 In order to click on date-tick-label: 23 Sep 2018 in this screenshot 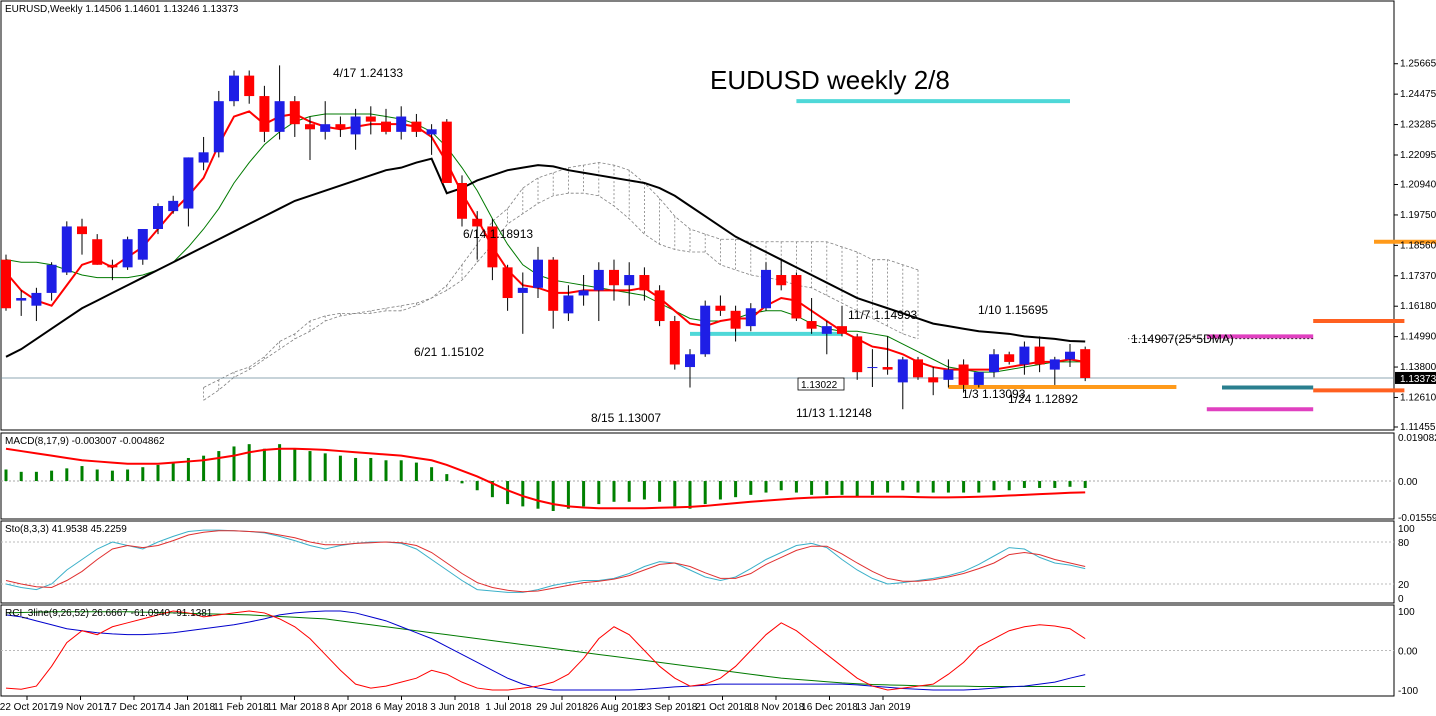, I will do `click(669, 707)`.